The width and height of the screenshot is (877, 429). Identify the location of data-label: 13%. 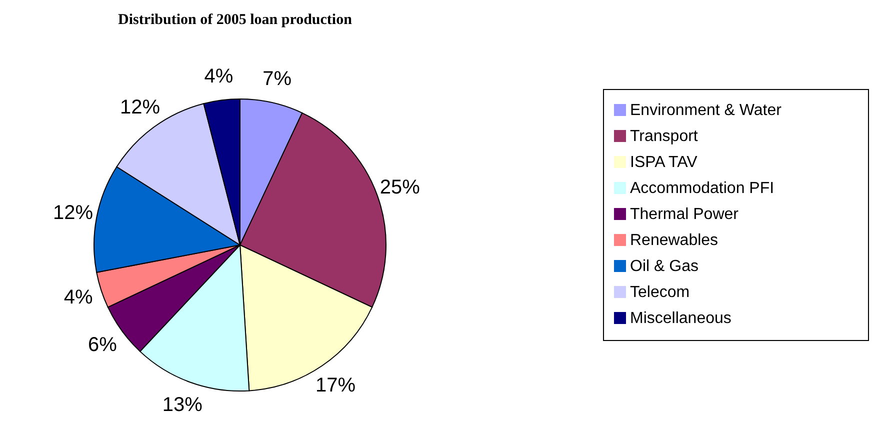
(182, 405).